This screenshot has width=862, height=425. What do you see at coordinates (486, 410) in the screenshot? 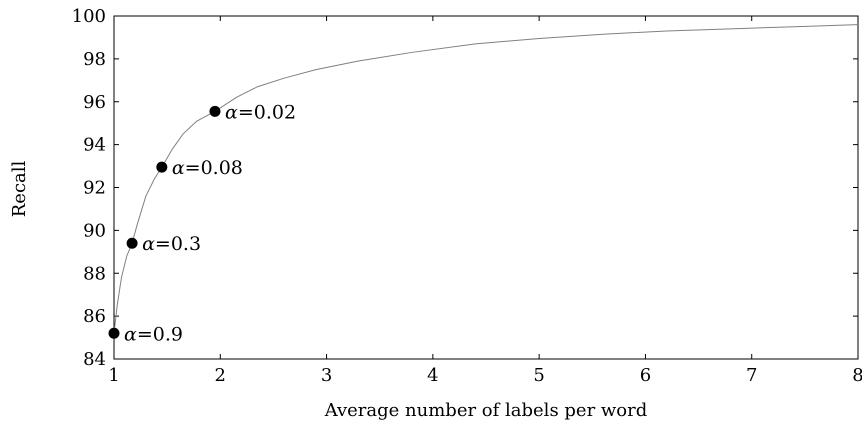
I see `x-axis-title: Average number of labels per word` at bounding box center [486, 410].